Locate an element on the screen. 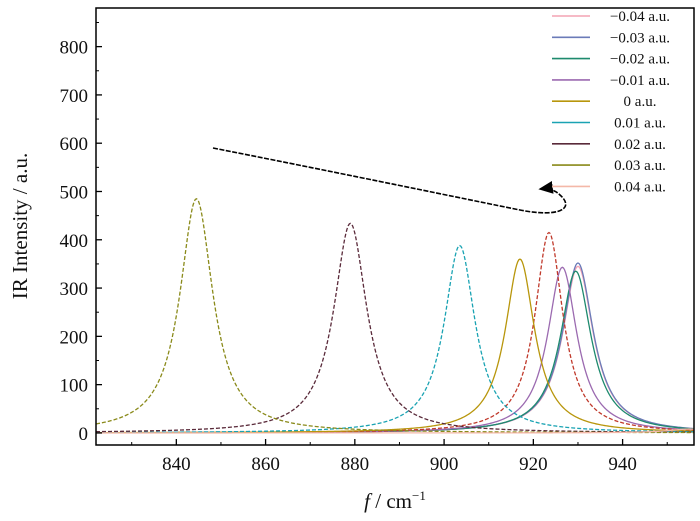 The height and width of the screenshot is (521, 700). legend-label: −0.04 a.u. is located at coordinates (640, 17).